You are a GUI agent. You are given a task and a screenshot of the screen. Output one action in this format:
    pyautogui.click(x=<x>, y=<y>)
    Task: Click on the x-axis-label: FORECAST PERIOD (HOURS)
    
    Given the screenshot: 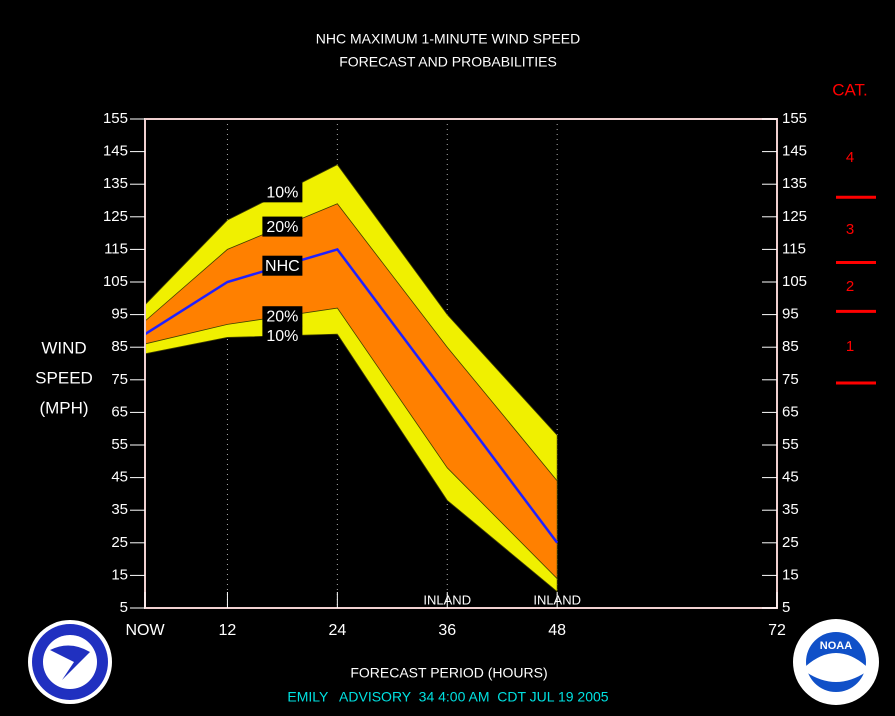 What is the action you would take?
    pyautogui.click(x=448, y=673)
    